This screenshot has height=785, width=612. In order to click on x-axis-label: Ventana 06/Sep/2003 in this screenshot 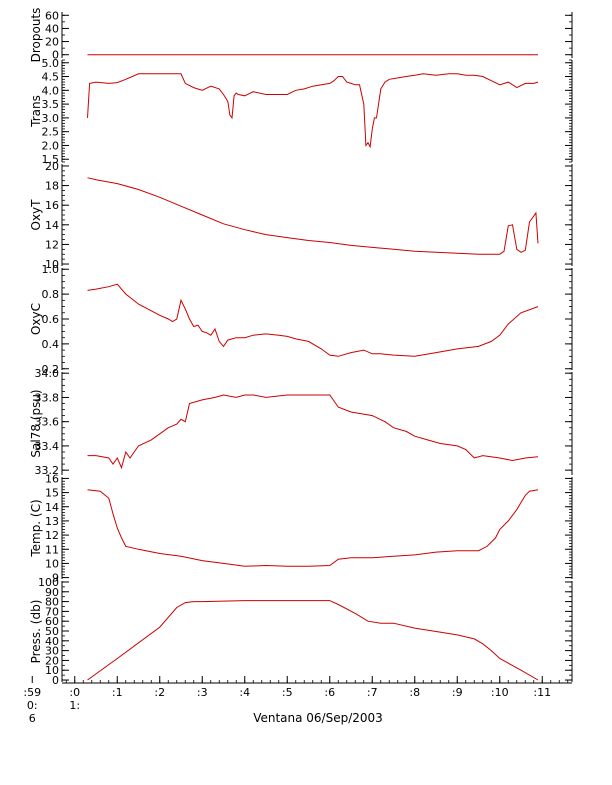, I will do `click(318, 718)`.